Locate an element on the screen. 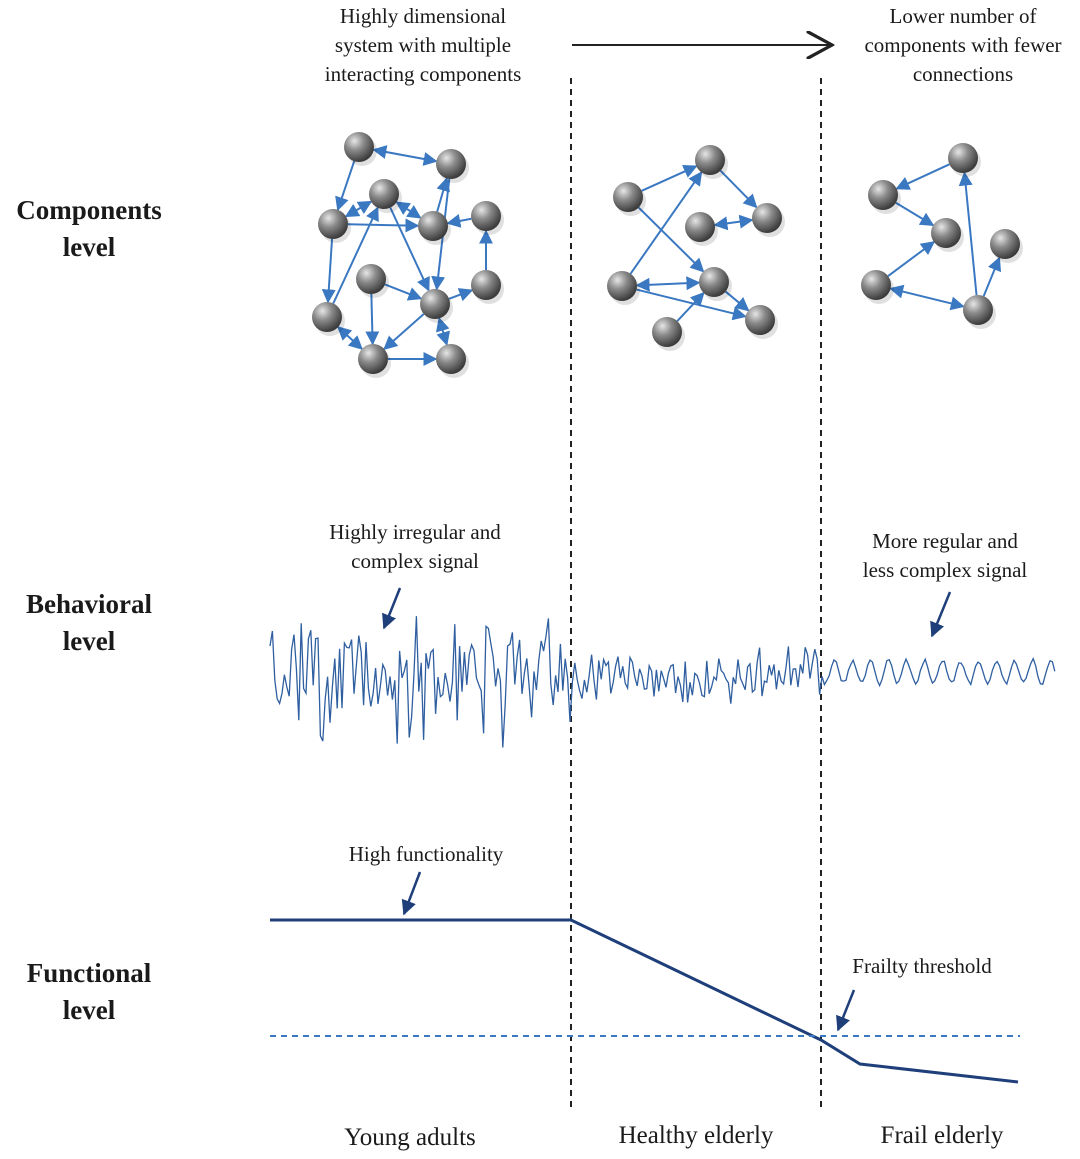 Image resolution: width=1080 pixels, height=1159 pixels. network-connections is located at coordinates (661, 255).